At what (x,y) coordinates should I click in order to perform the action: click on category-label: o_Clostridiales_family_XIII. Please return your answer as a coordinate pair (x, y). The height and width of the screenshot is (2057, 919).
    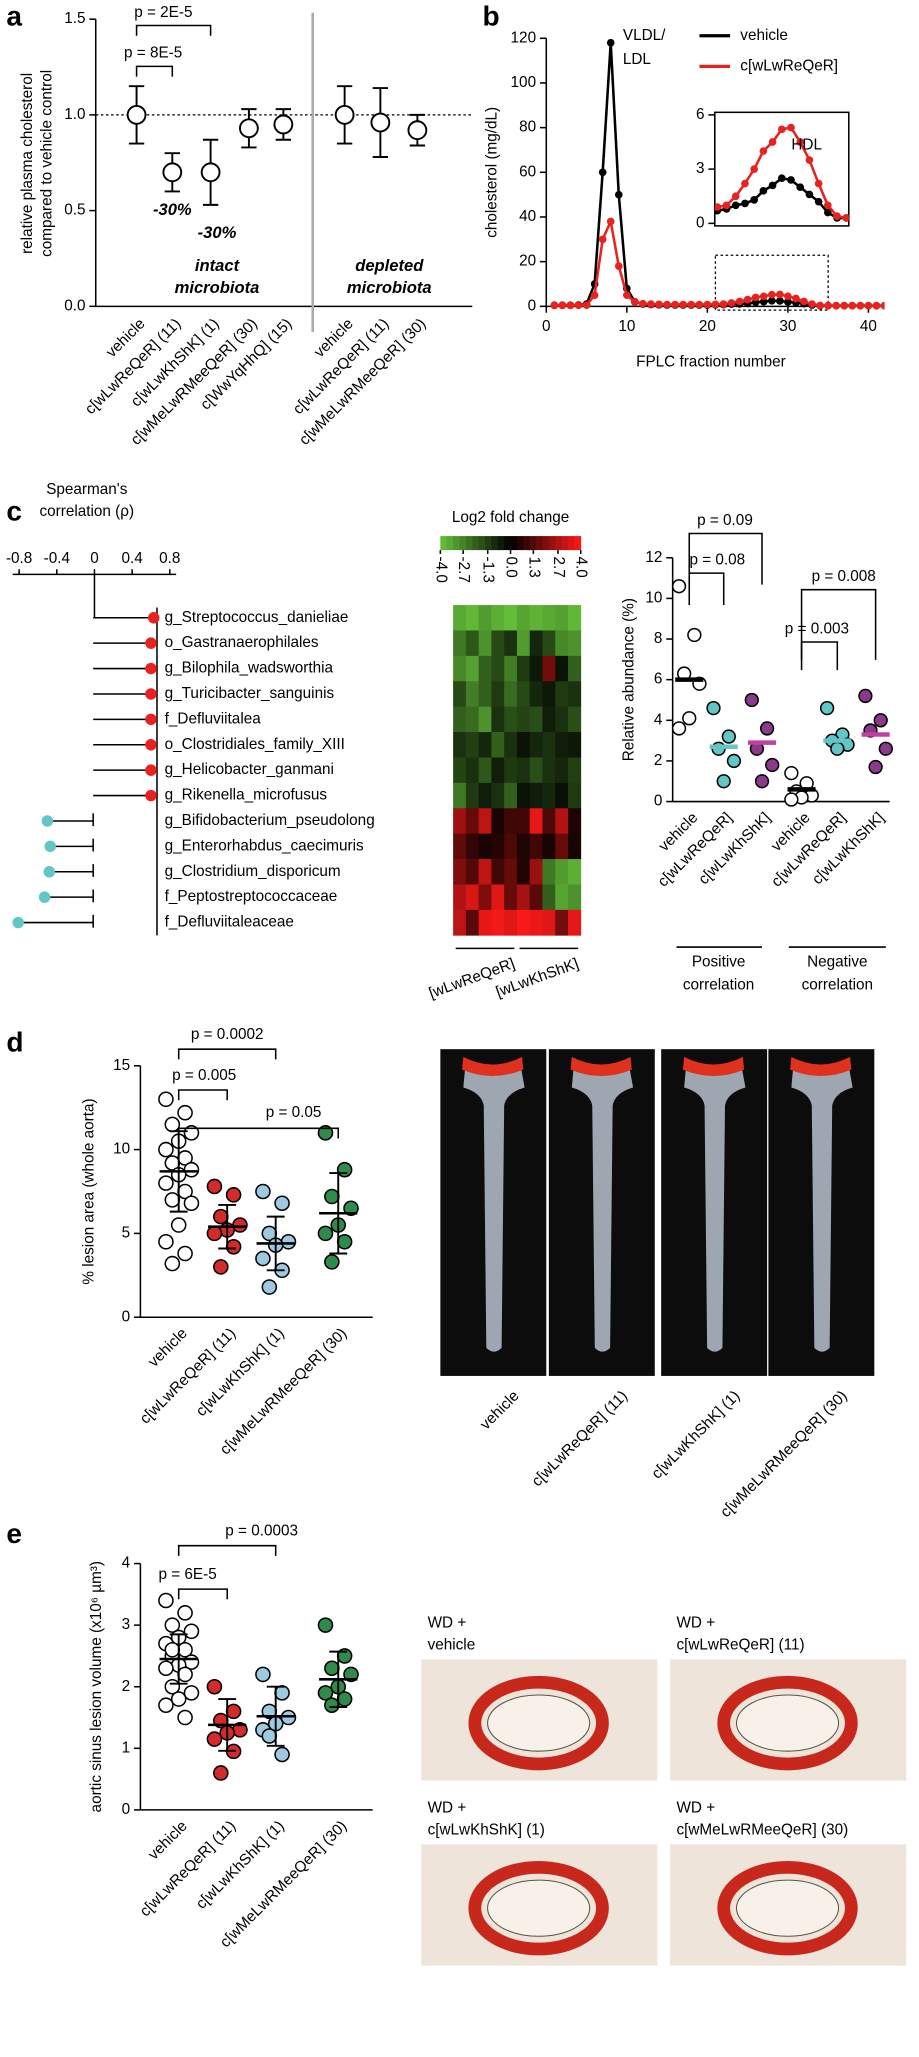
    Looking at the image, I should click on (255, 744).